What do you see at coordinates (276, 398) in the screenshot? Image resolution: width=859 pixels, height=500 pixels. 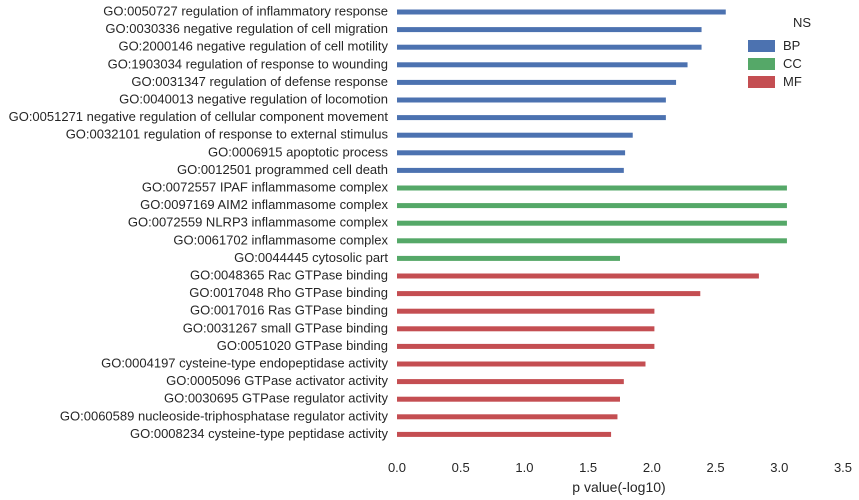 I see `category-label-22: GO:0030695 GTPase regulator activity` at bounding box center [276, 398].